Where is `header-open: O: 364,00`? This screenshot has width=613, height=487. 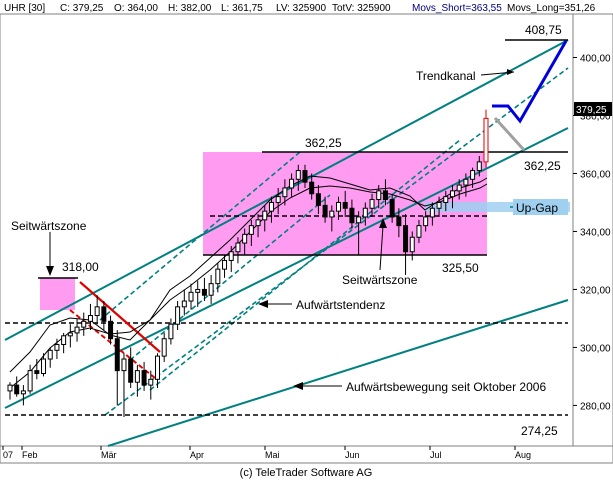
header-open: O: 364,00 is located at coordinates (136, 8).